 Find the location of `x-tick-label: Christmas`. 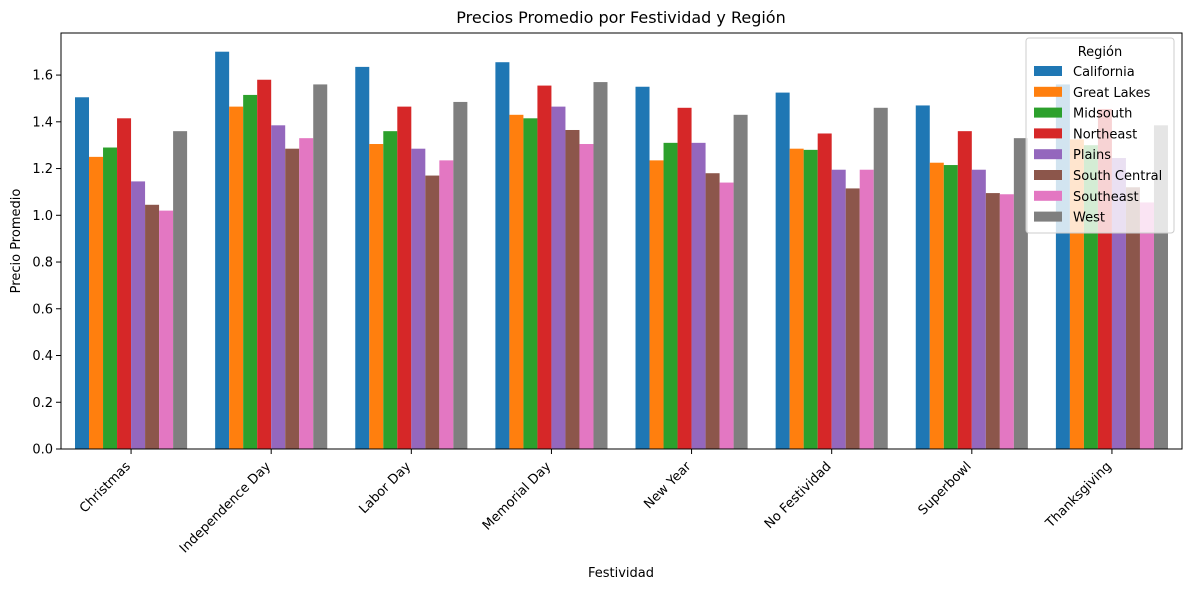

x-tick-label: Christmas is located at coordinates (105, 487).